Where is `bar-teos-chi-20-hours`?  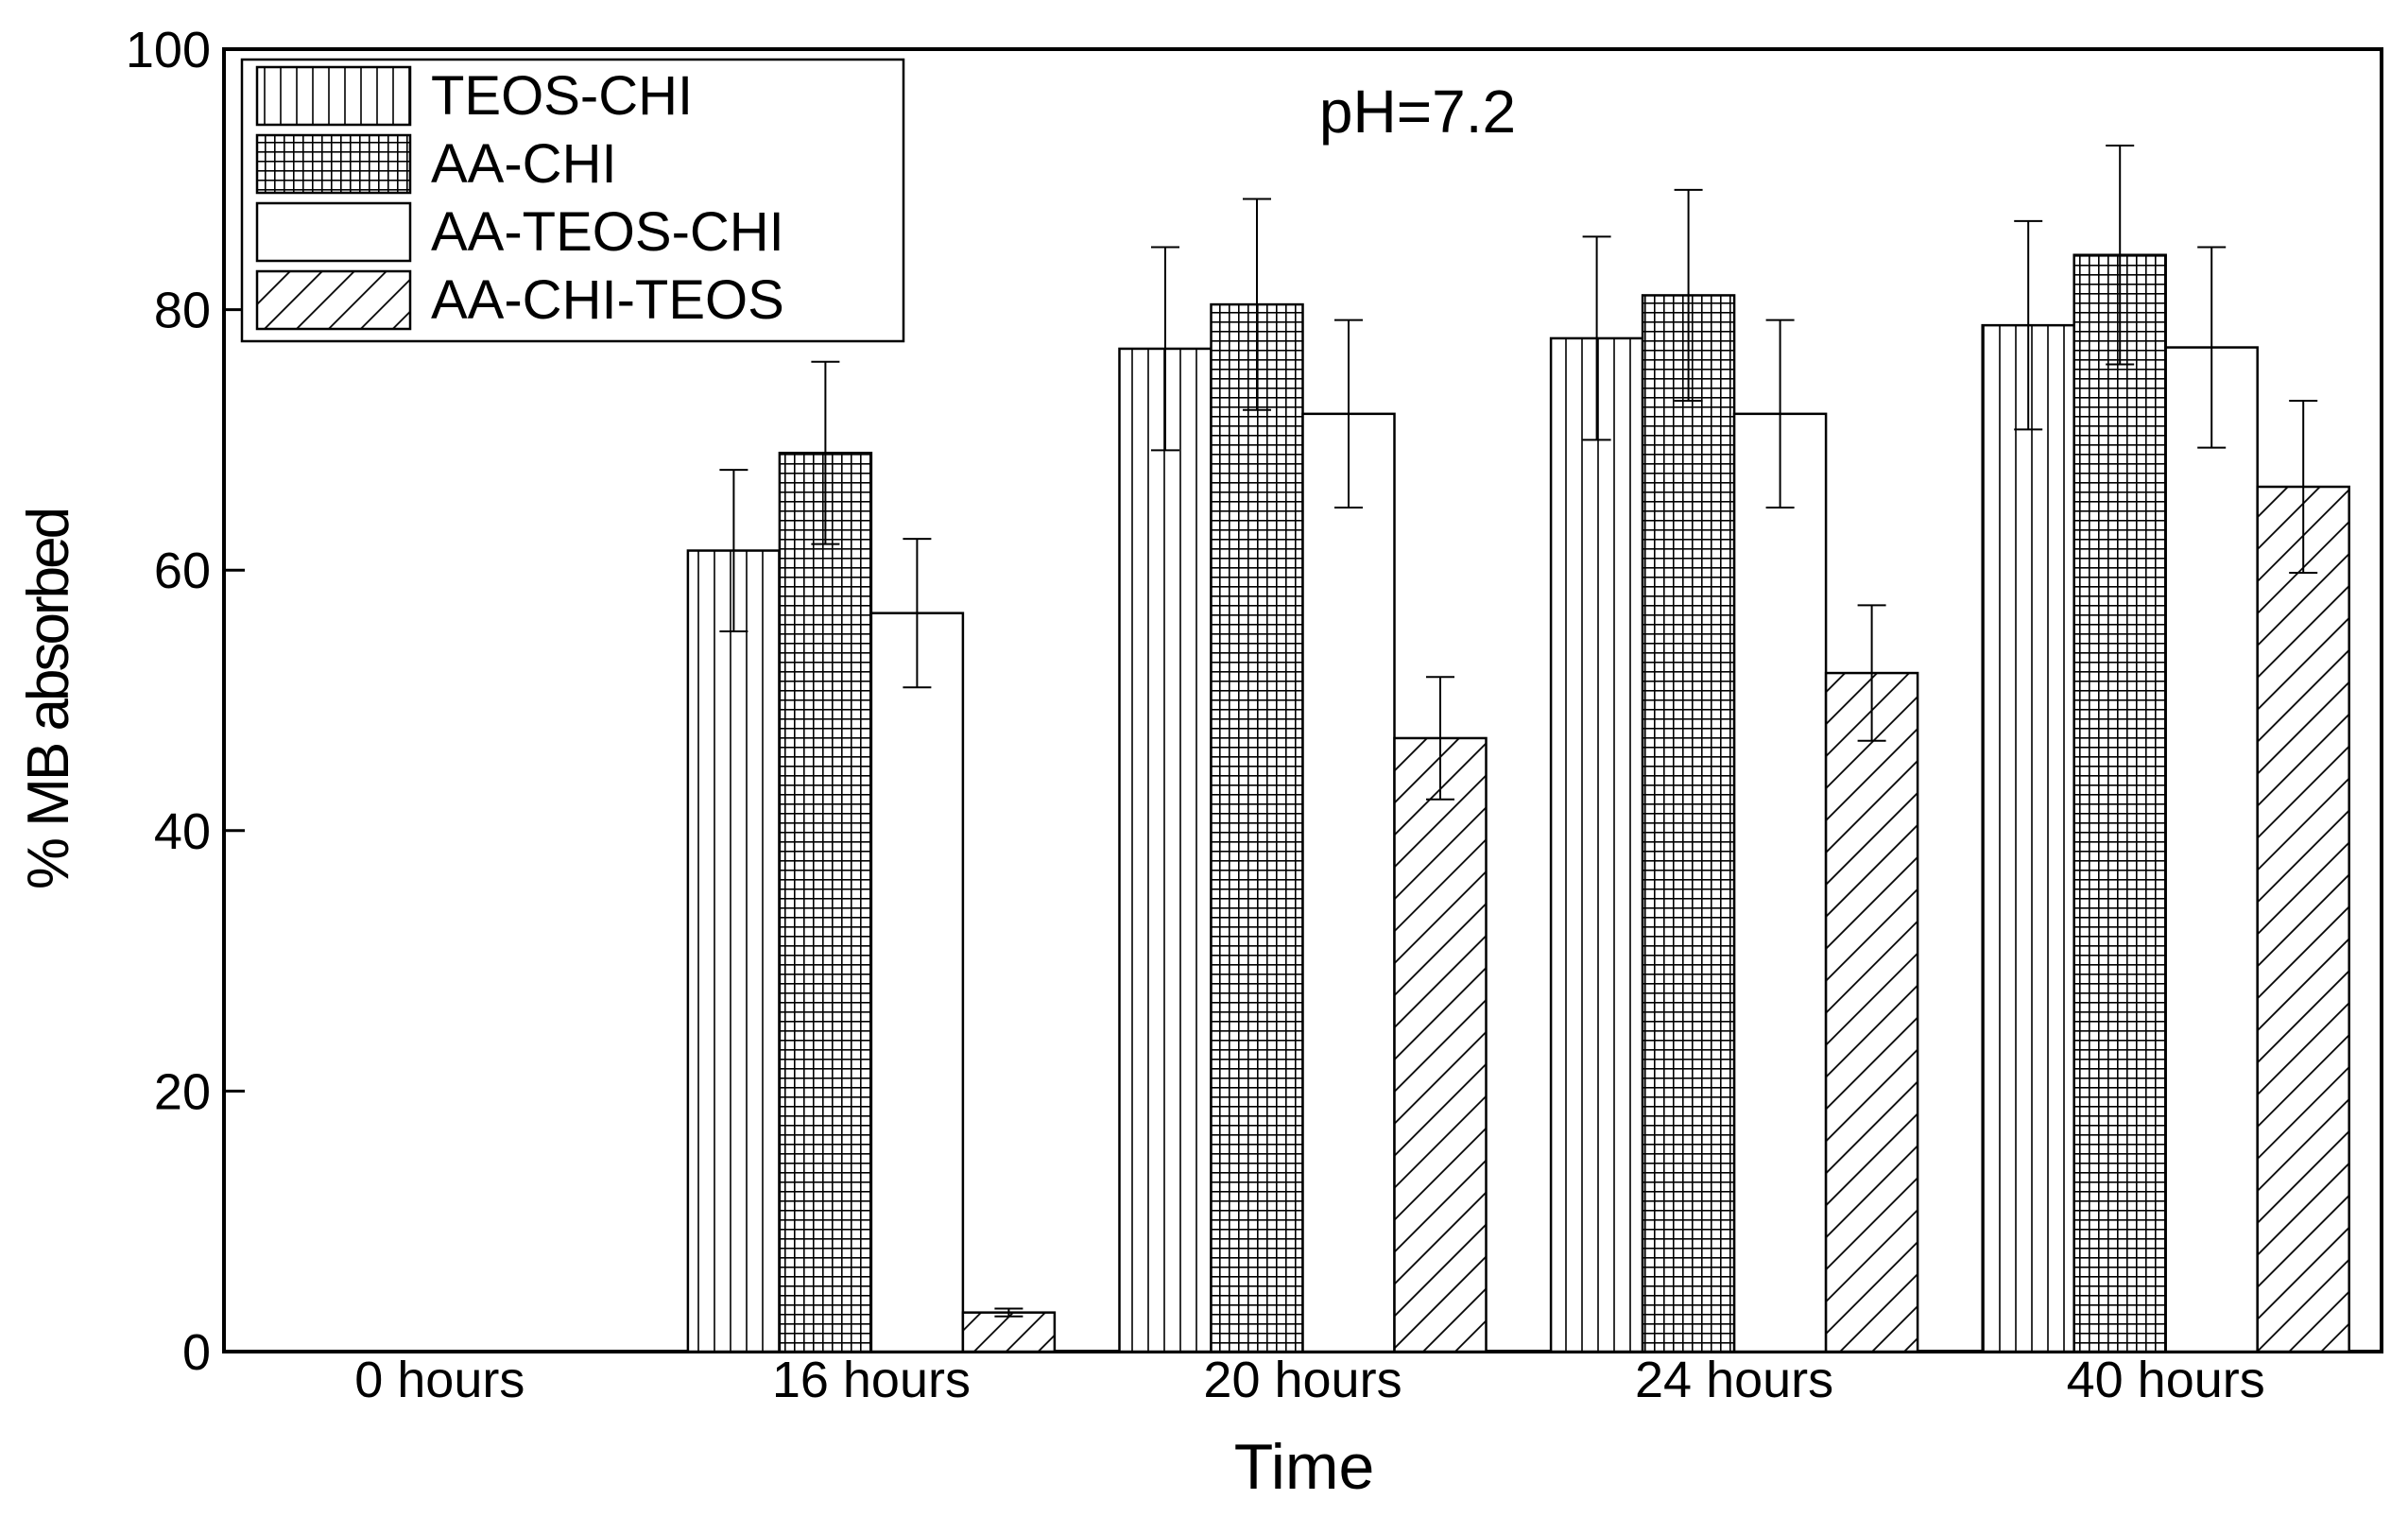
bar-teos-chi-20-hours is located at coordinates (1165, 850).